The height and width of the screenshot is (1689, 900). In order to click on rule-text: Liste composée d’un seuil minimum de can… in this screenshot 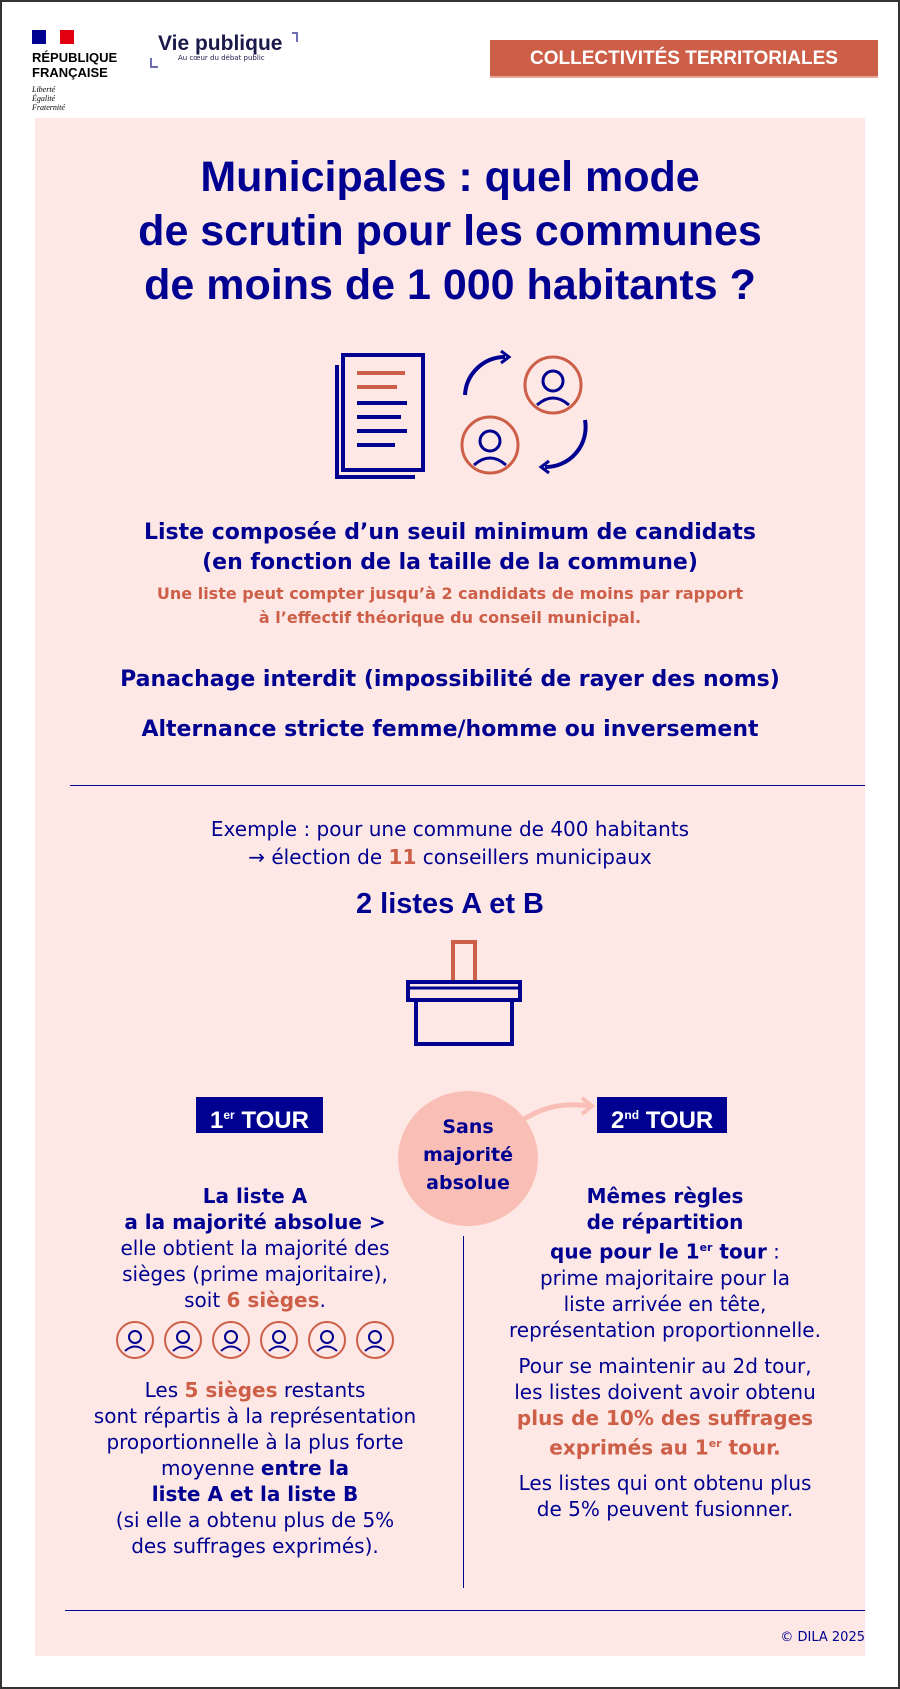, I will do `click(449, 532)`.